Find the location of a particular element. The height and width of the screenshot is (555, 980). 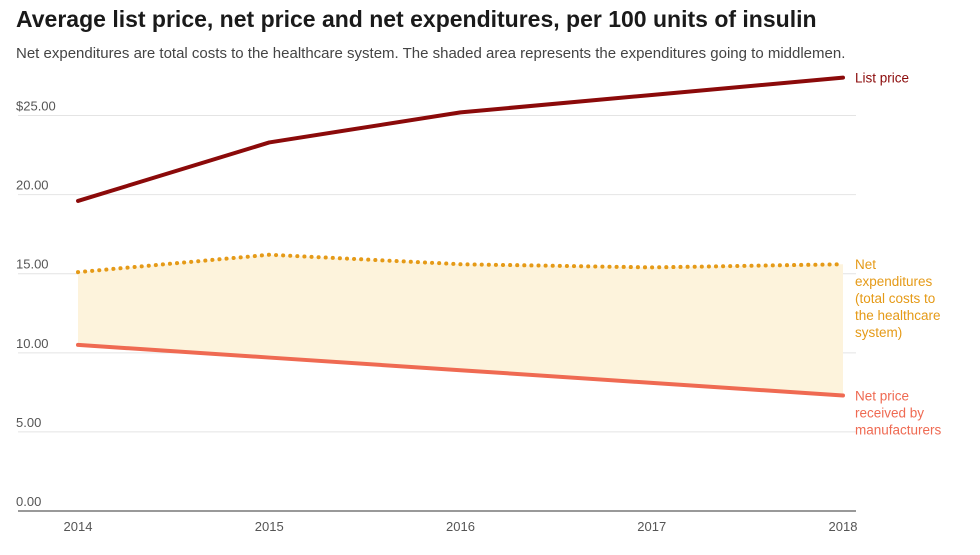

y-tick-label: 20.00 is located at coordinates (32, 185).